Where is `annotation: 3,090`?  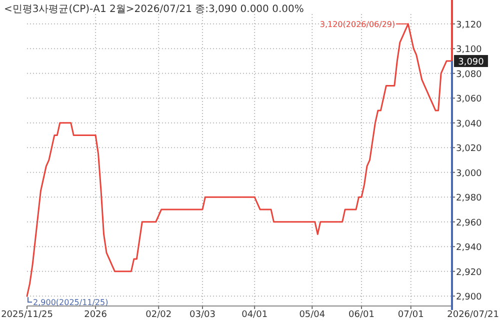
annotation: 3,090 is located at coordinates (471, 63).